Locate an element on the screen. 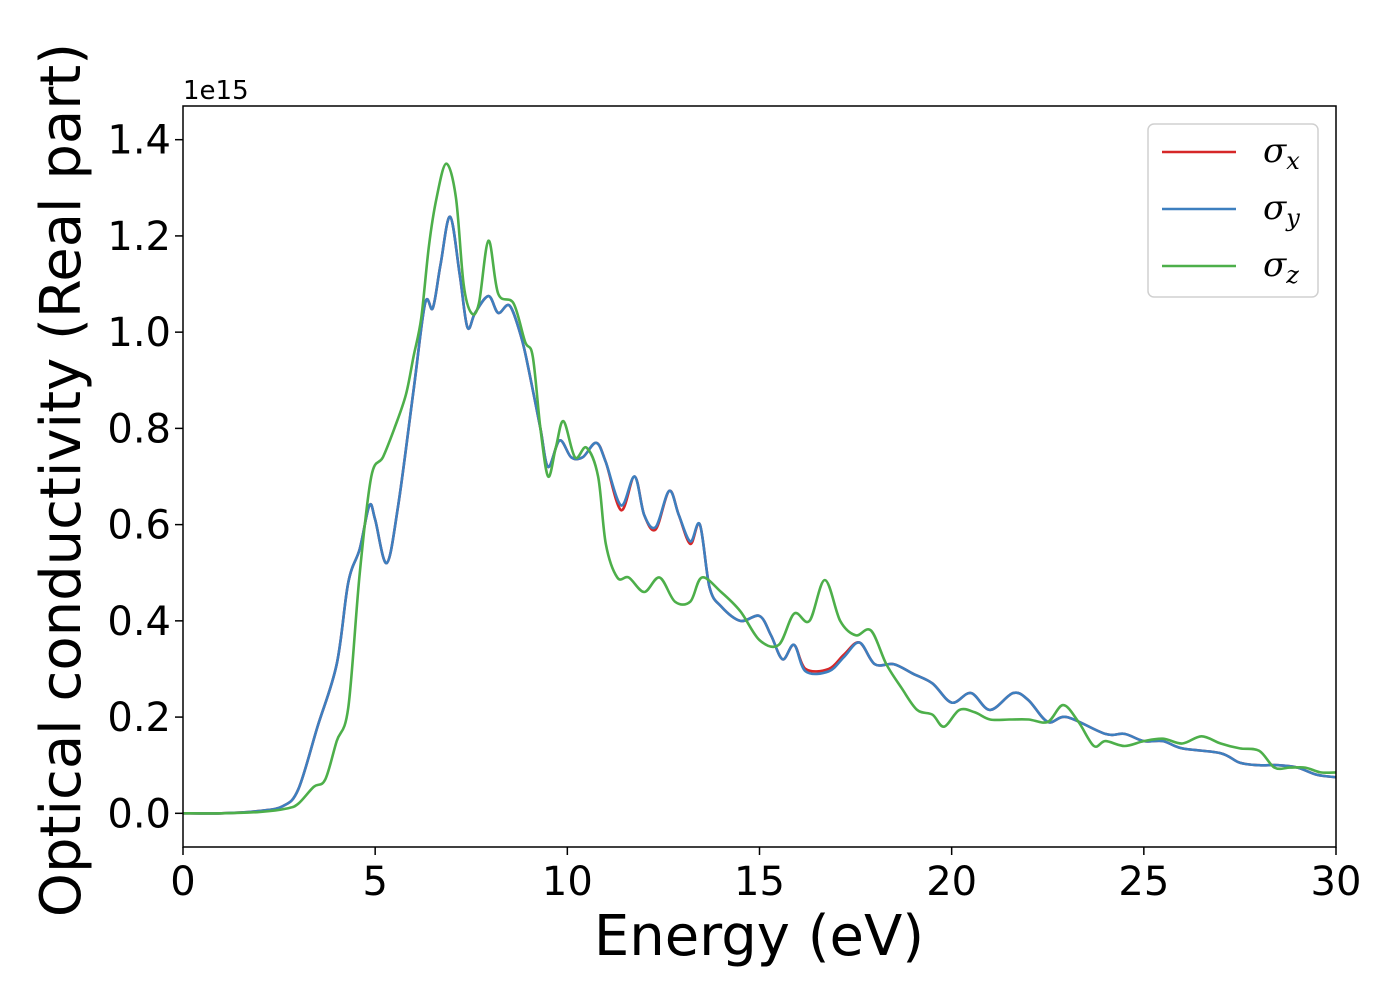 This screenshot has width=1400, height=1000. y-tick-label: 1.0 is located at coordinates (139, 333).